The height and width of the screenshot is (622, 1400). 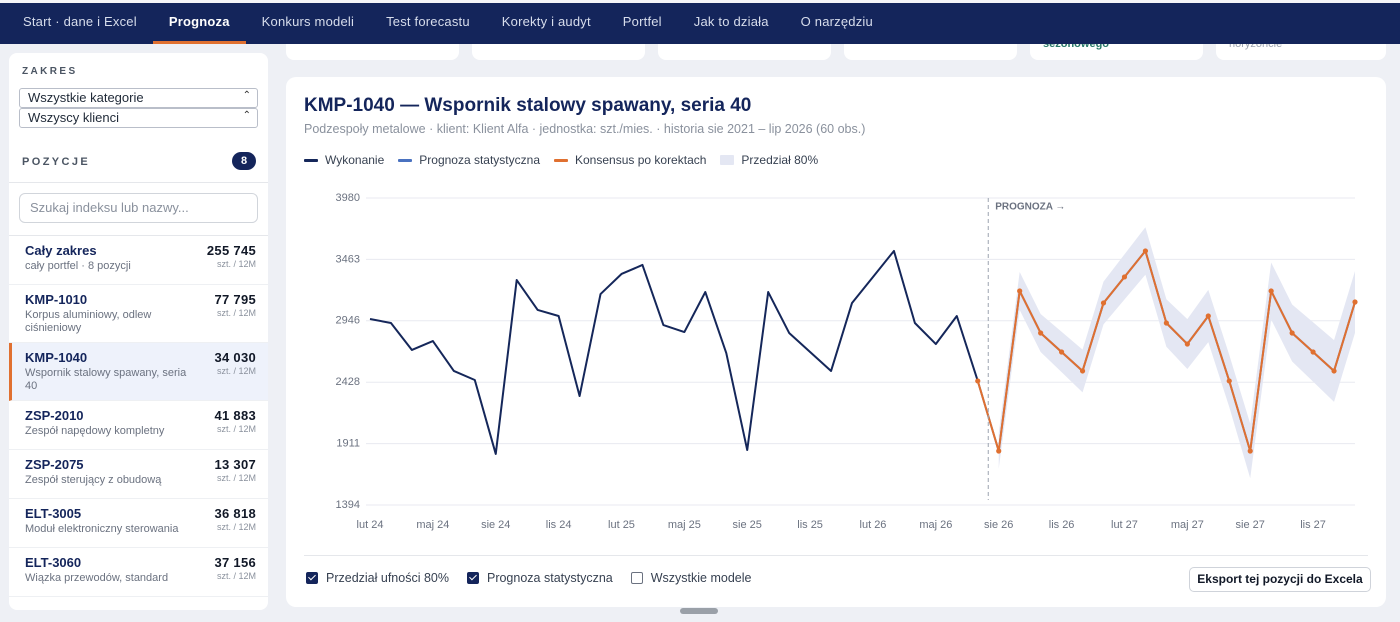 I want to click on item-text: ELT-3060 Wiązka przewodów, standard, so click(x=112, y=572).